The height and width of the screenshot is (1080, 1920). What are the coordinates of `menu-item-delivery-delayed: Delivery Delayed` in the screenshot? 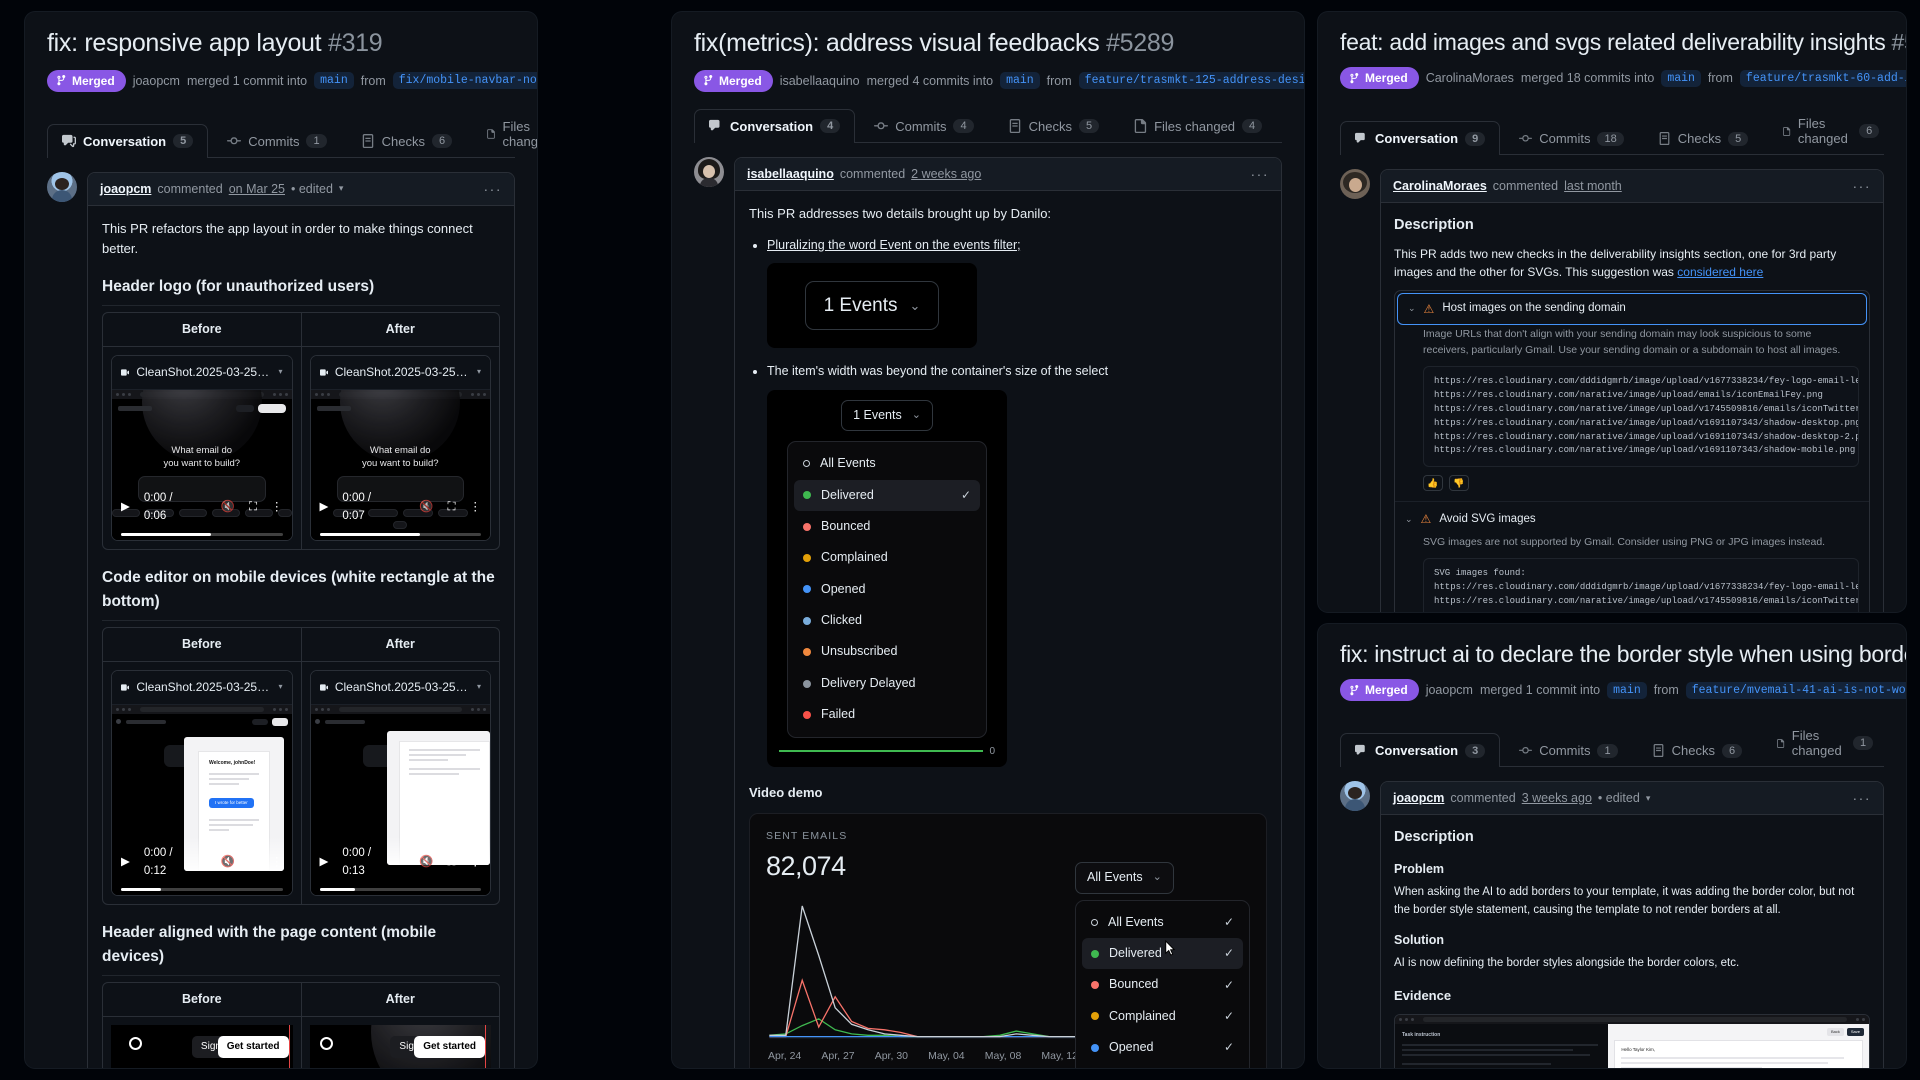 It's located at (887, 683).